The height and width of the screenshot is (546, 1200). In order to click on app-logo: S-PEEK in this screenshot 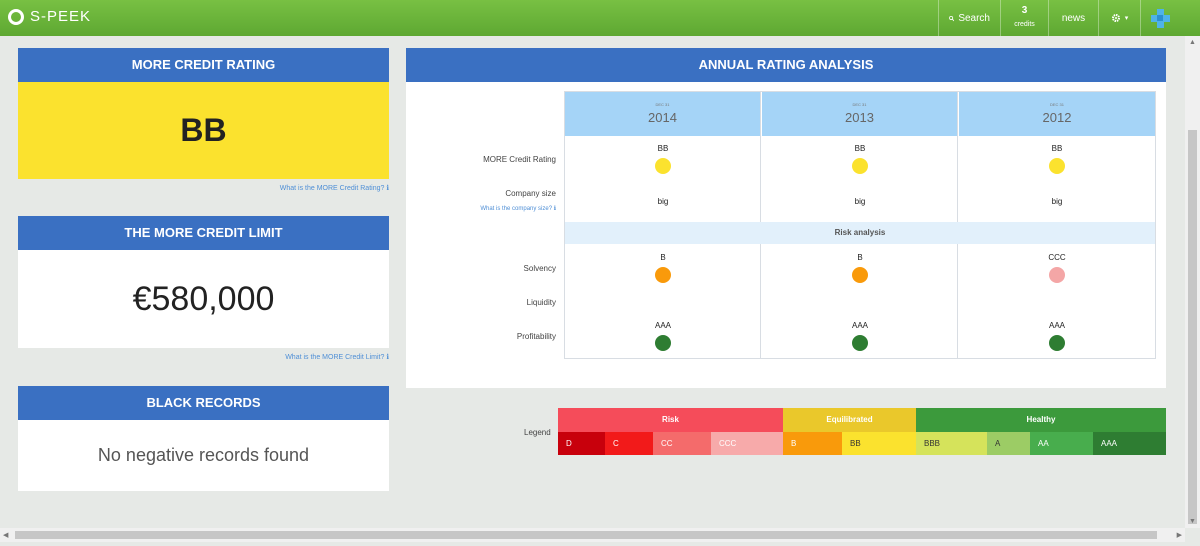, I will do `click(49, 16)`.